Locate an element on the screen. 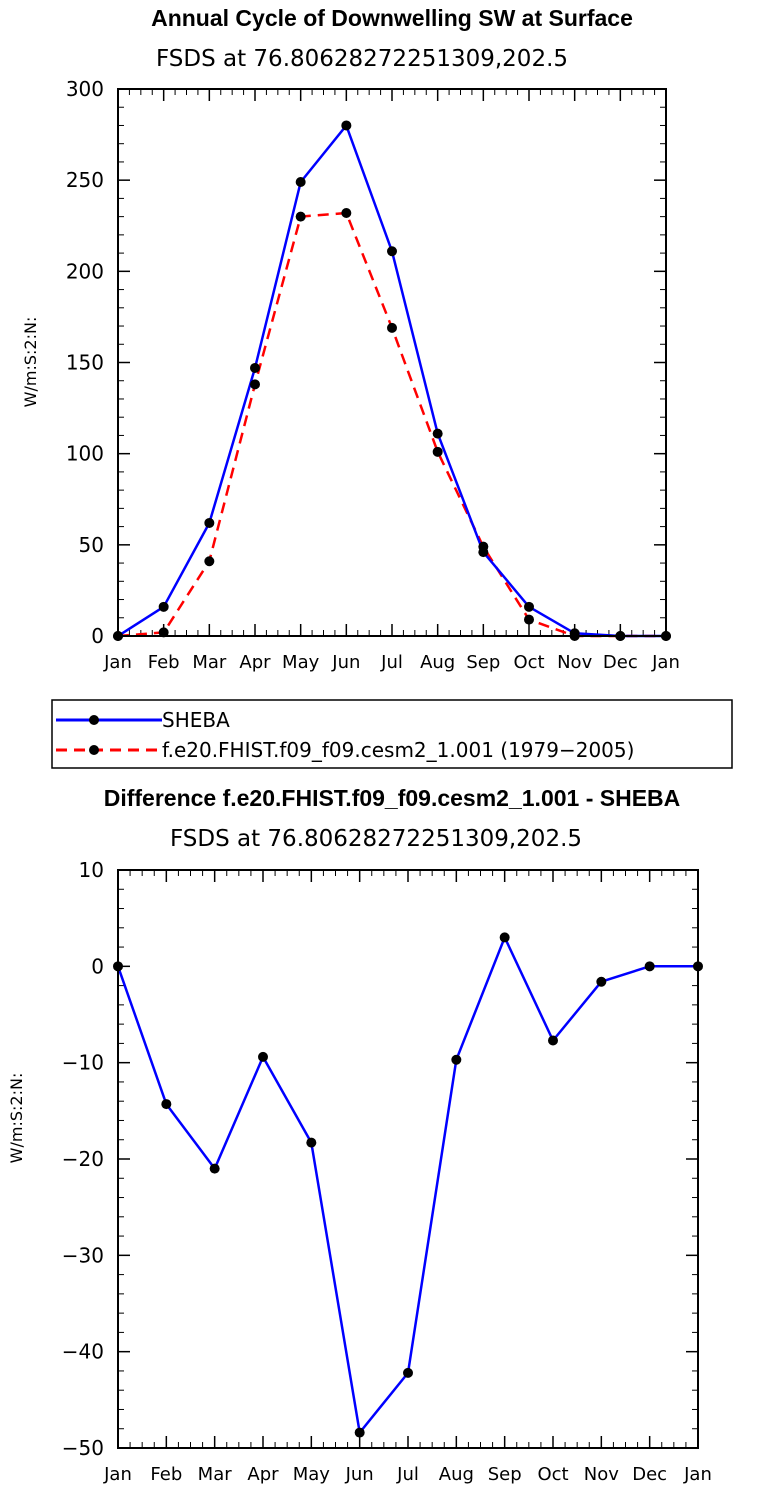 The height and width of the screenshot is (1504, 778). legend-sheba-label: SHEBA is located at coordinates (196, 720).